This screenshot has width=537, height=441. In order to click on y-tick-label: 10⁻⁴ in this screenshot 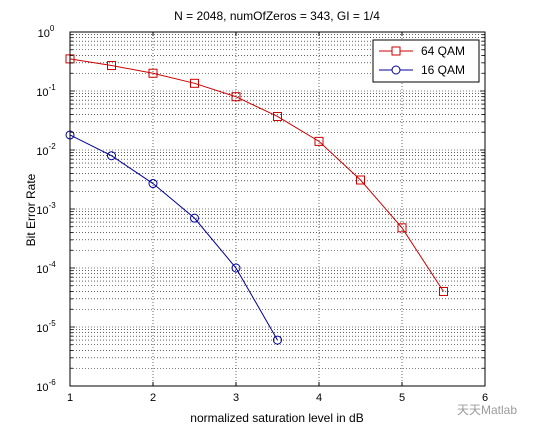, I will do `click(46, 268)`.